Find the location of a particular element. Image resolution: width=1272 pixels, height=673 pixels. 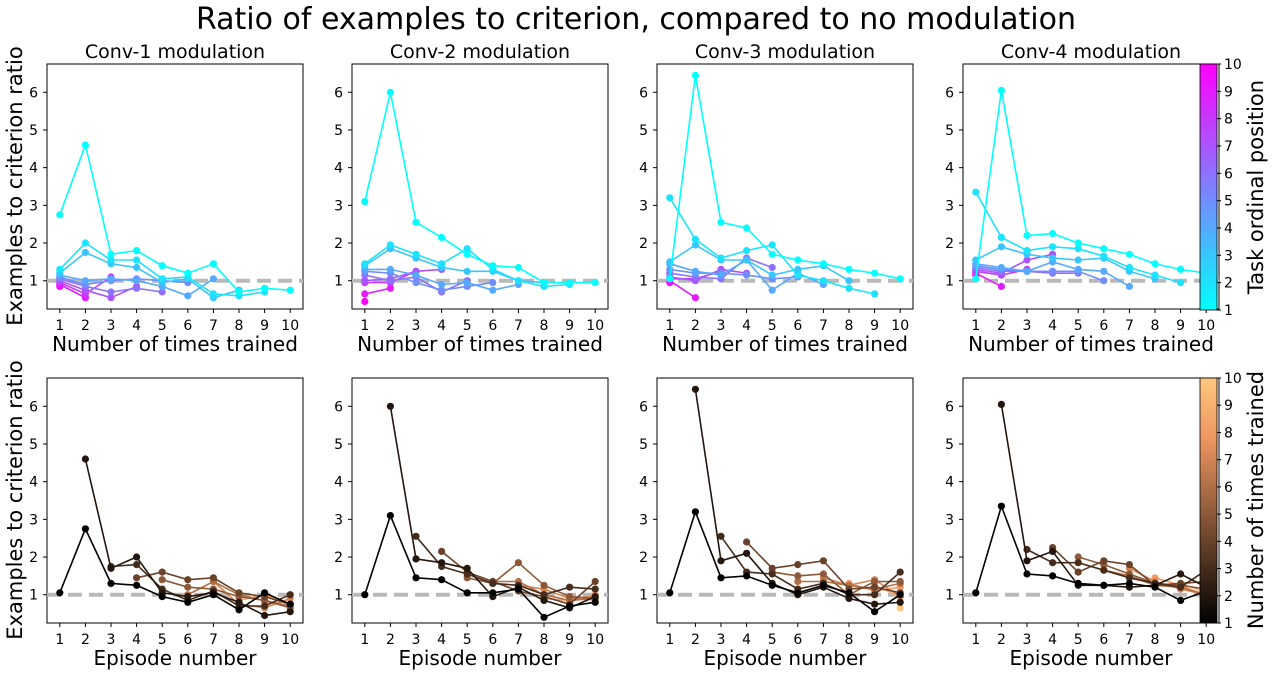

panel-1-xlabel: Number of times trained is located at coordinates (175, 344).